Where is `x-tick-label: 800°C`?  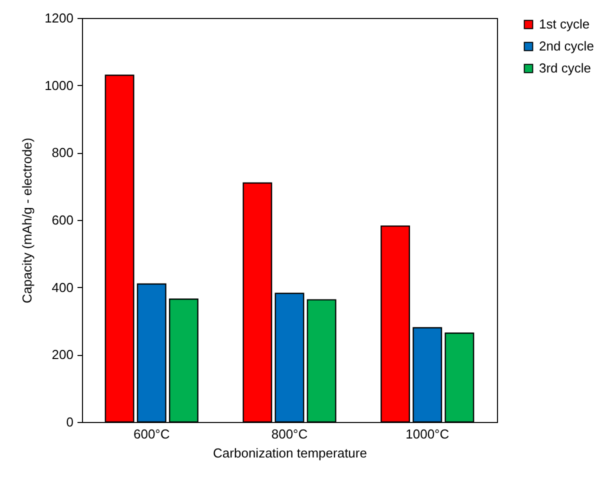
x-tick-label: 800°C is located at coordinates (289, 434).